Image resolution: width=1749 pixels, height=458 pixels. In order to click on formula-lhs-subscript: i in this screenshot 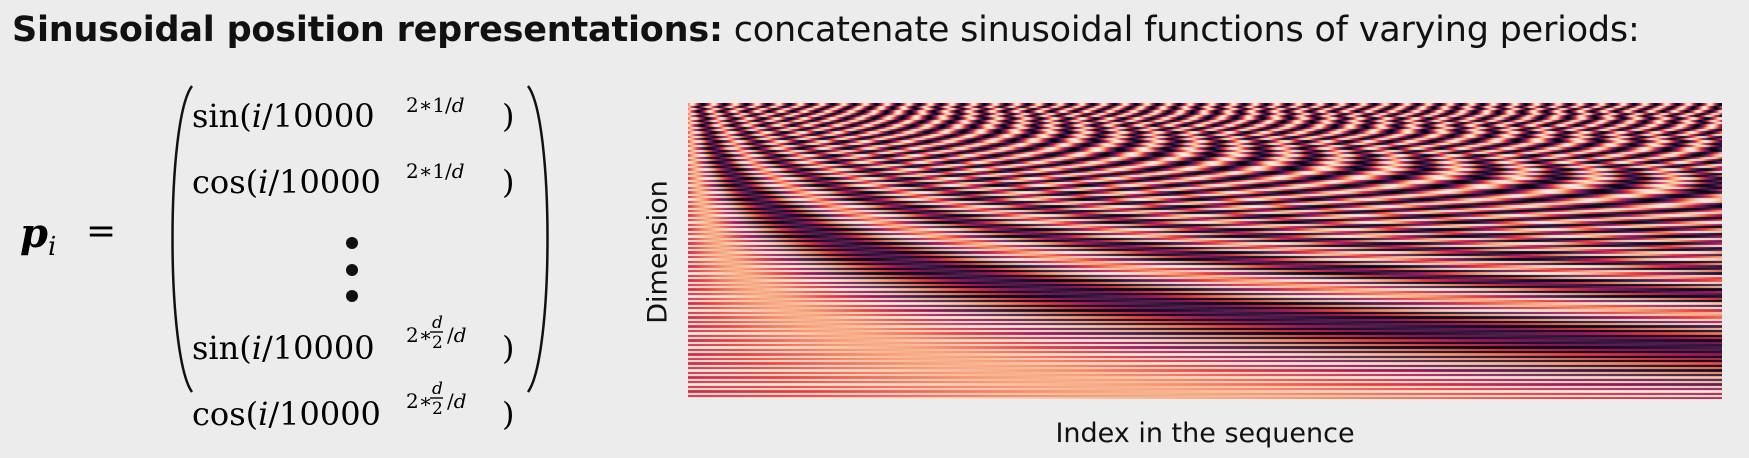, I will do `click(52, 247)`.